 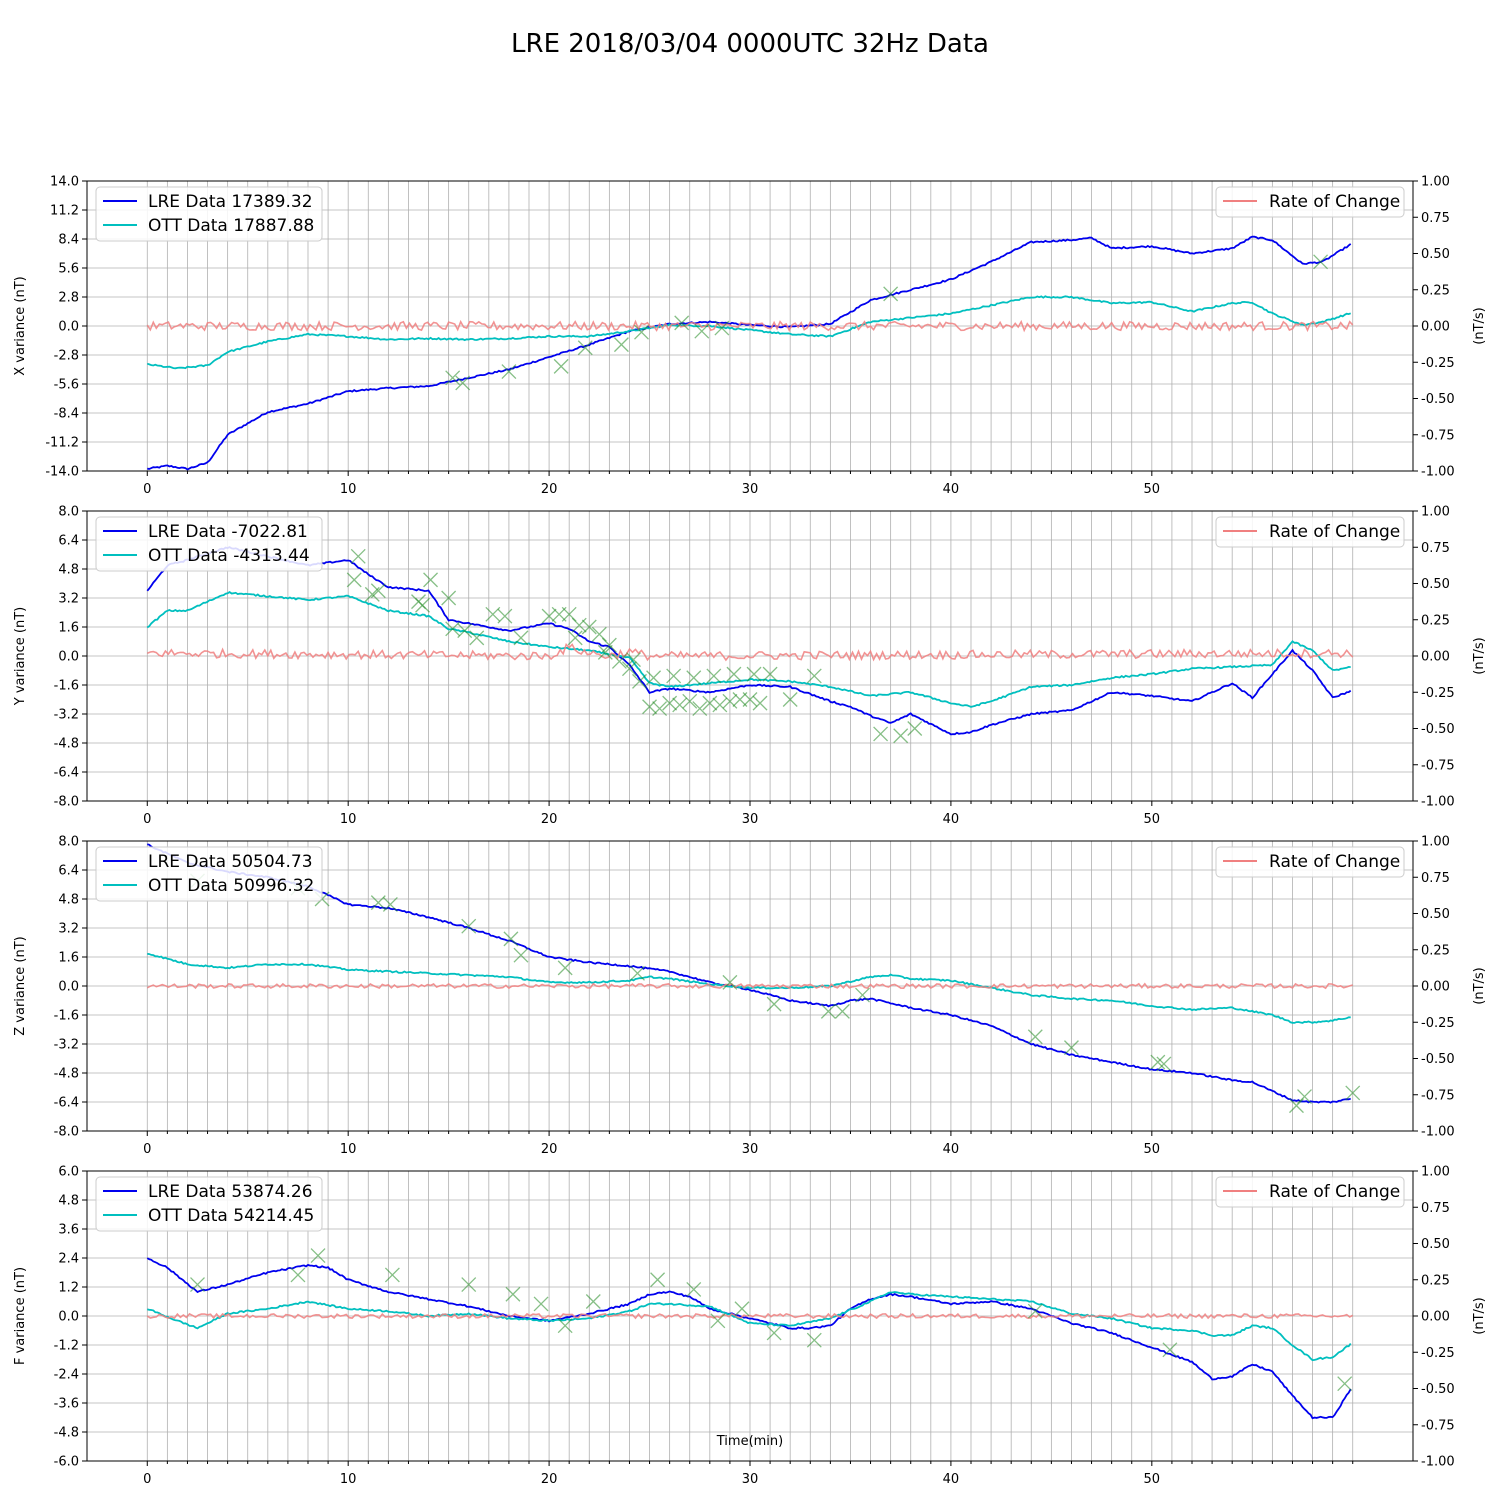 What do you see at coordinates (64, 211) in the screenshot?
I see `y-tick-label: 11.2` at bounding box center [64, 211].